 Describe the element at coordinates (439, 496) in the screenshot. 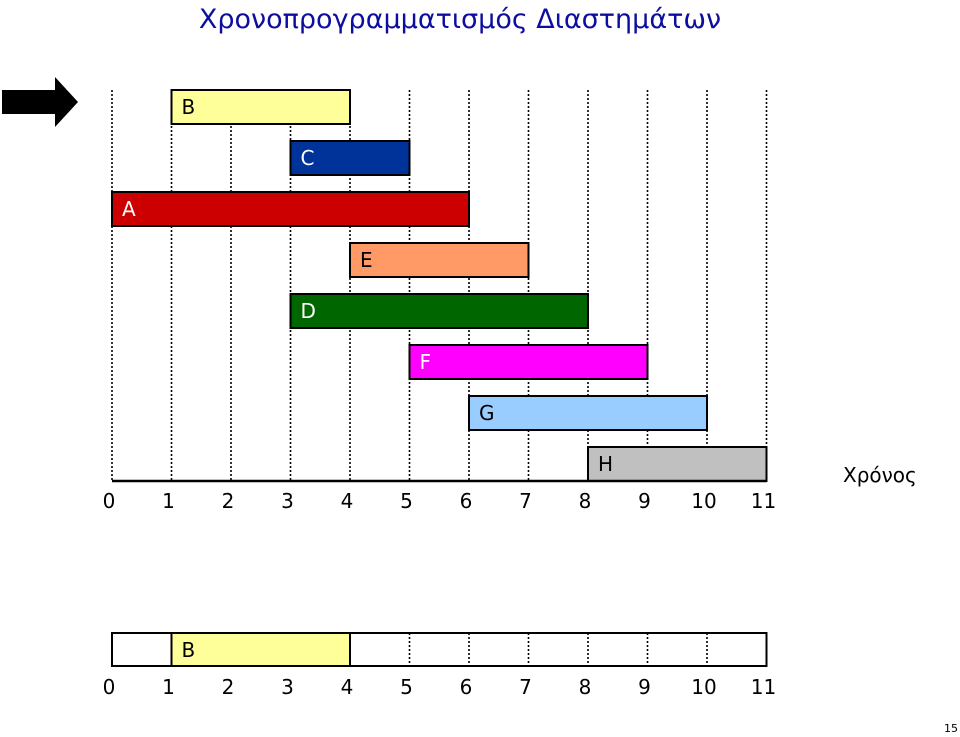

I see `time-axis: 0 1 2 3 4 5 6 7 8 9 10 11` at that location.